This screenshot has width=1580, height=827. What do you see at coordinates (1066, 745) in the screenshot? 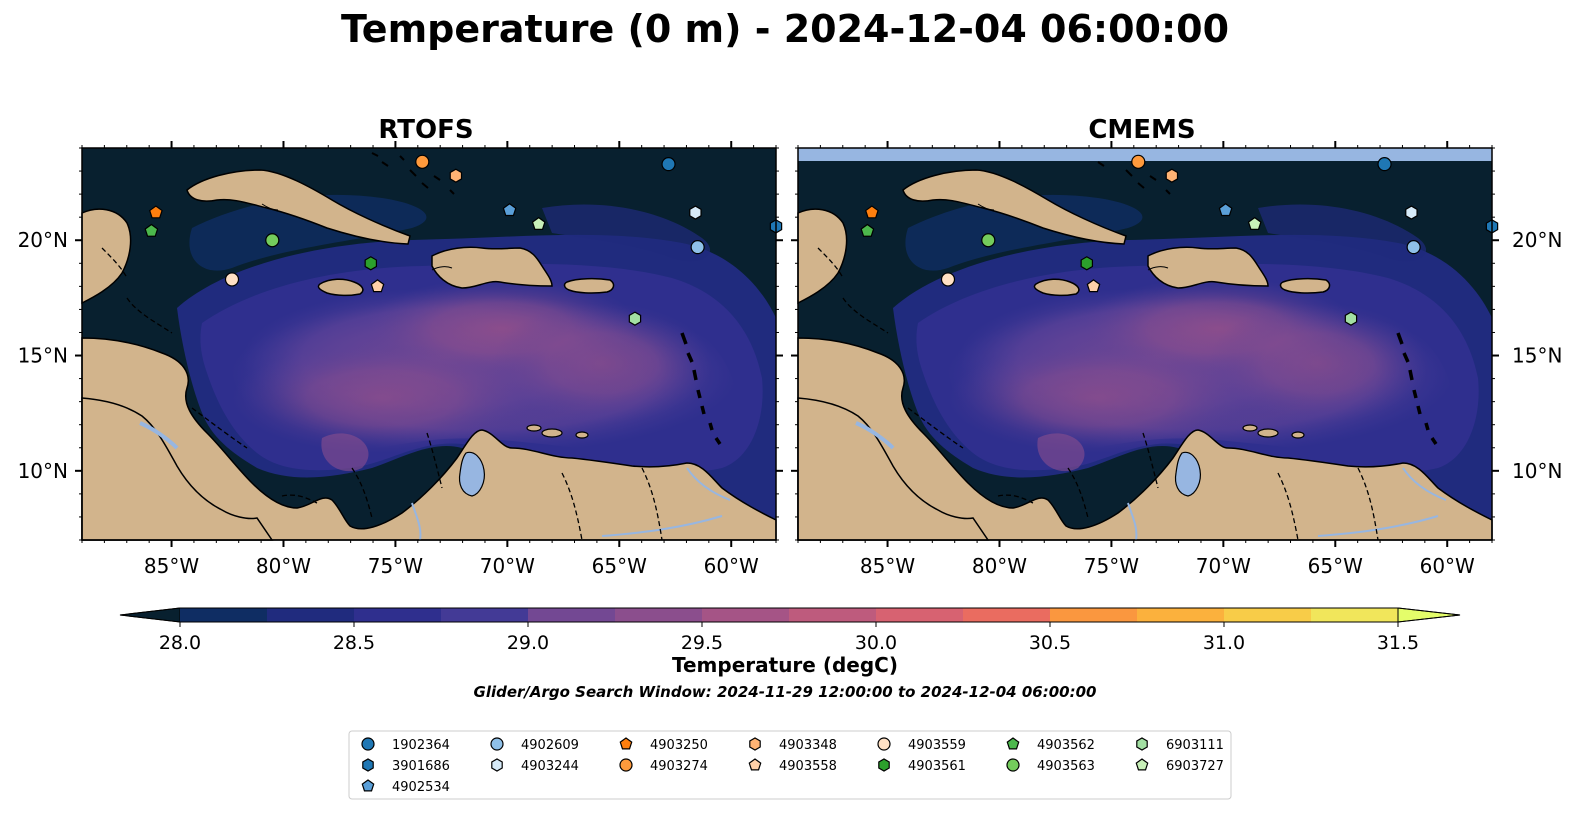
I see `legend-label: 4903562` at bounding box center [1066, 745].